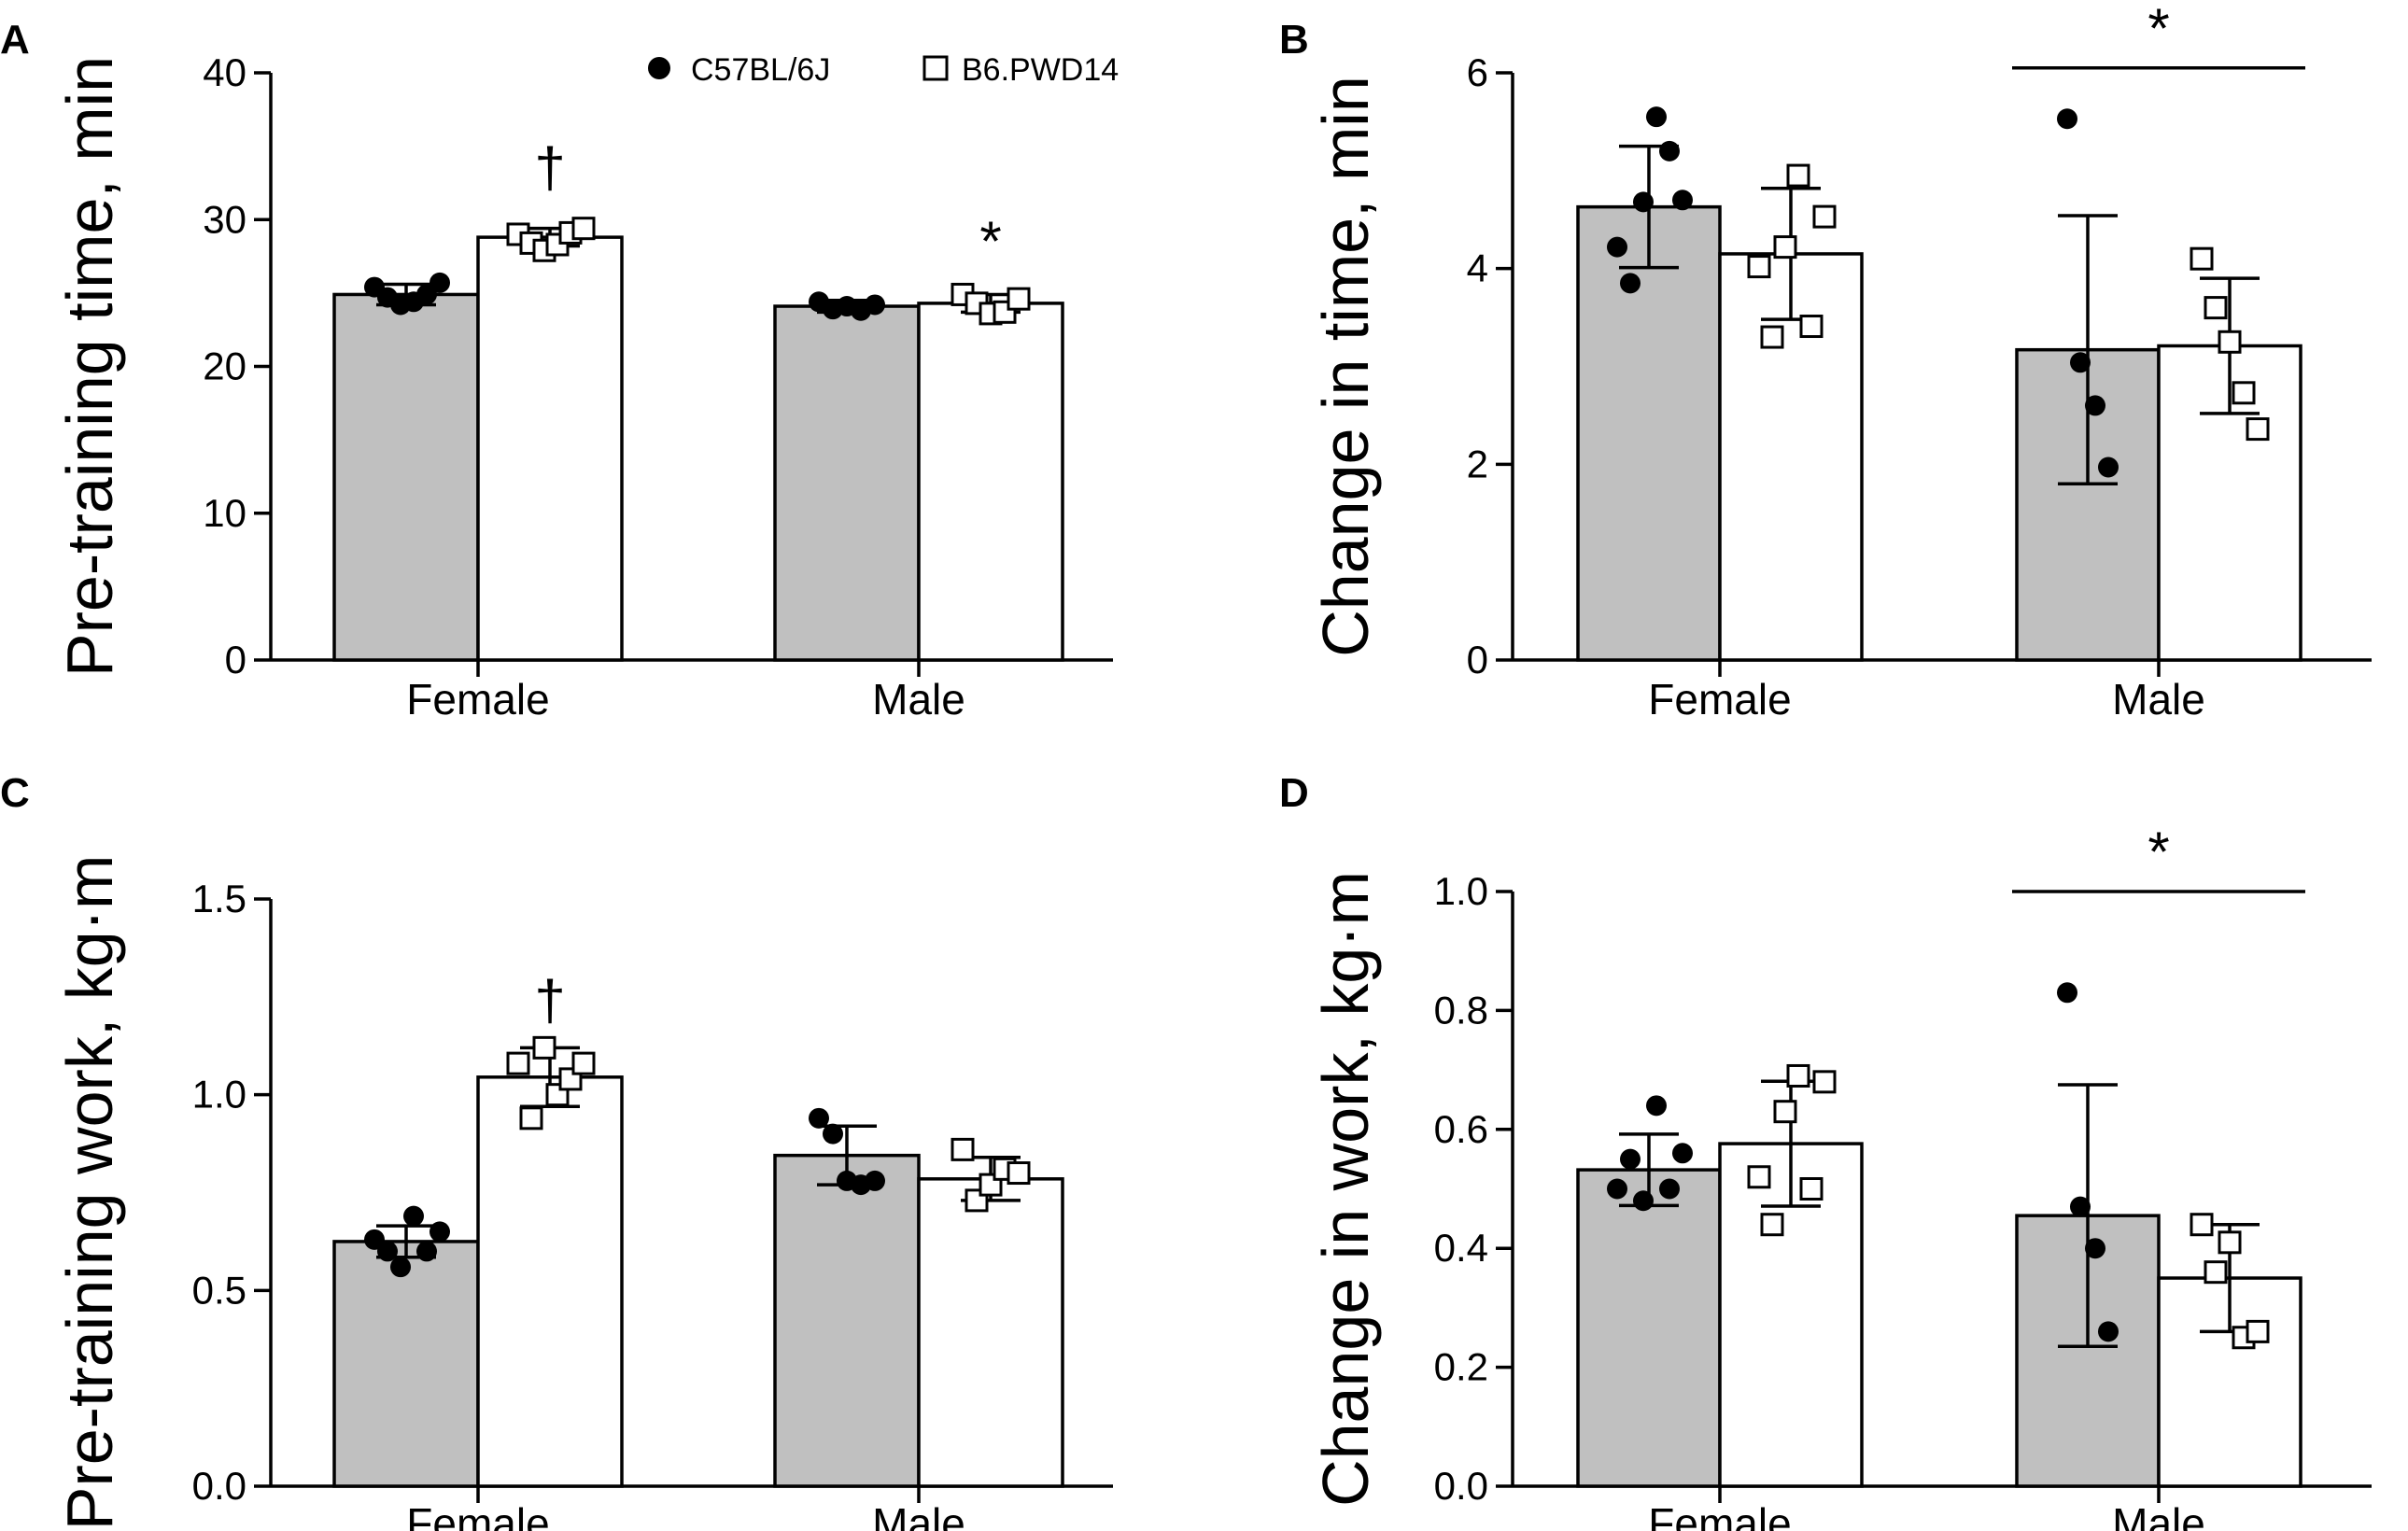 The height and width of the screenshot is (1531, 2408). What do you see at coordinates (1461, 1248) in the screenshot?
I see `y-tick-label: 0.4` at bounding box center [1461, 1248].